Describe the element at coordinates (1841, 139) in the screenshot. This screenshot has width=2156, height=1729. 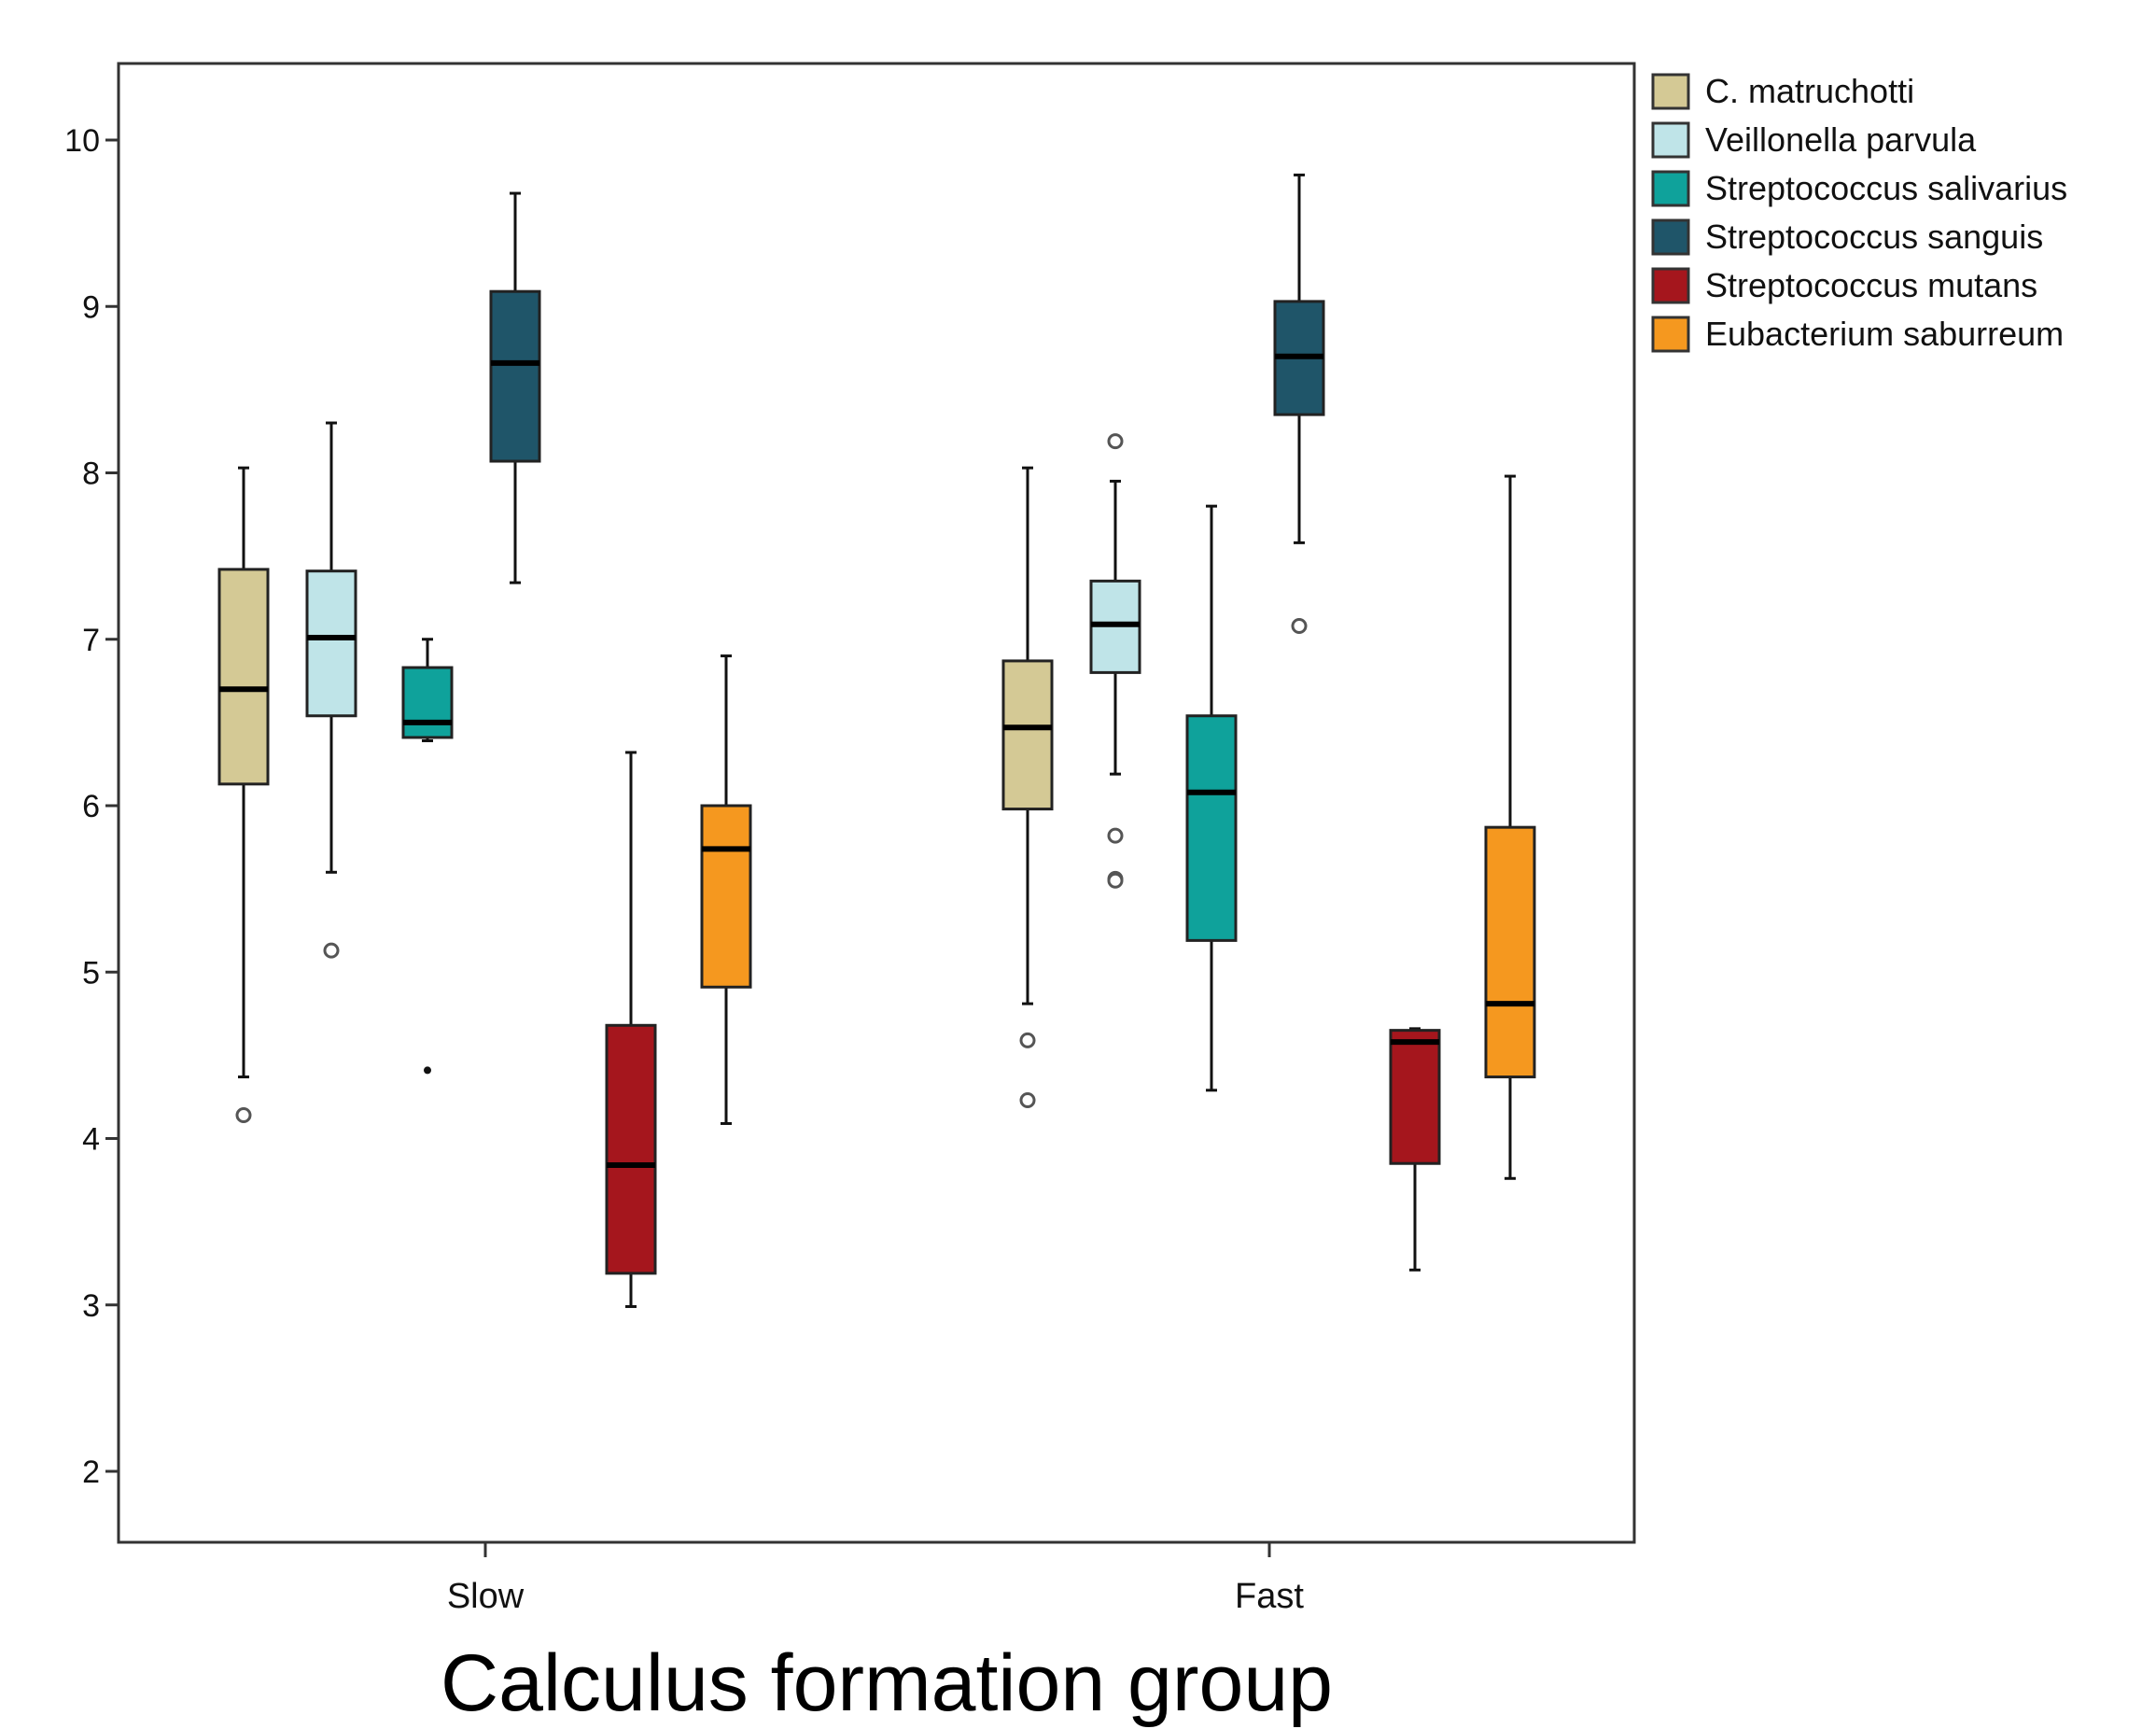
I see `legend-label: Veillonella parvula` at that location.